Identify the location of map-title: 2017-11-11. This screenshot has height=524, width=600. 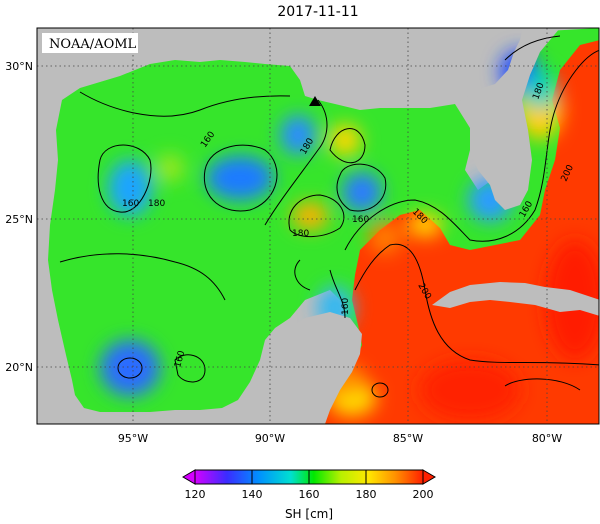
(317, 12).